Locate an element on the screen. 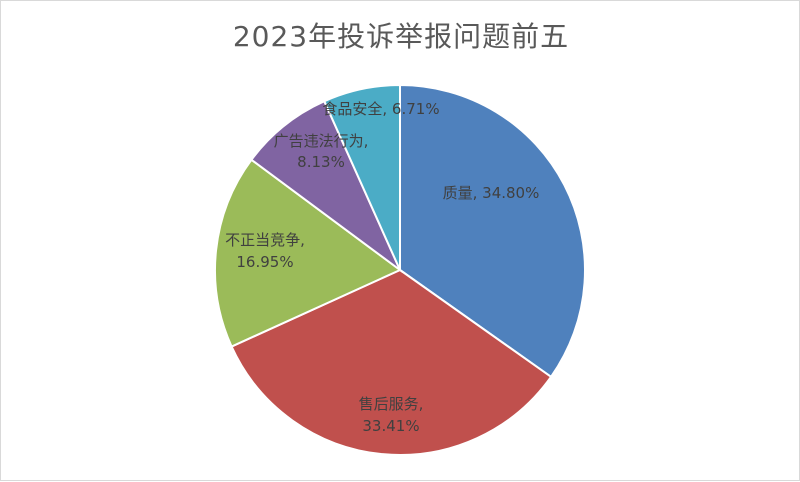 This screenshot has height=482, width=800. chart-title: 2023年投诉举报问题前五 is located at coordinates (401, 36).